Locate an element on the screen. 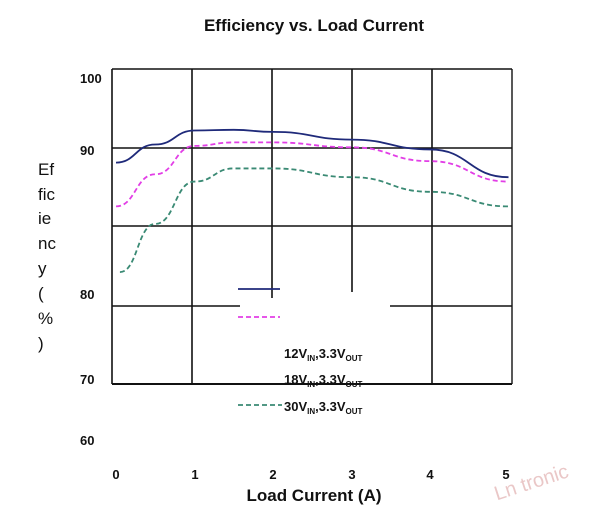 This screenshot has height=517, width=590. x-axis-ticks: 0 1 2 3 4 5 is located at coordinates (310, 474).